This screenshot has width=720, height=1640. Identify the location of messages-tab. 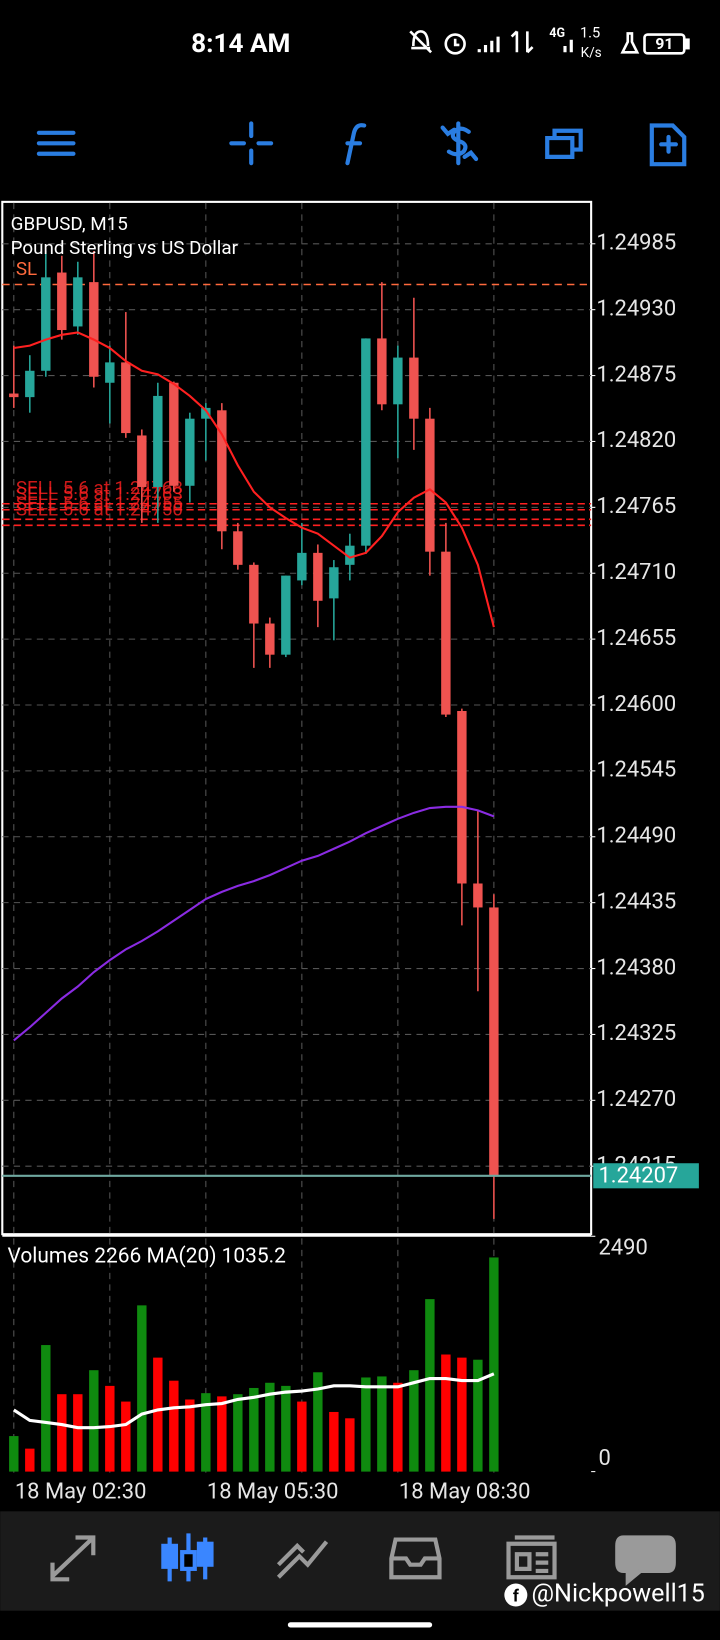
(645, 1560).